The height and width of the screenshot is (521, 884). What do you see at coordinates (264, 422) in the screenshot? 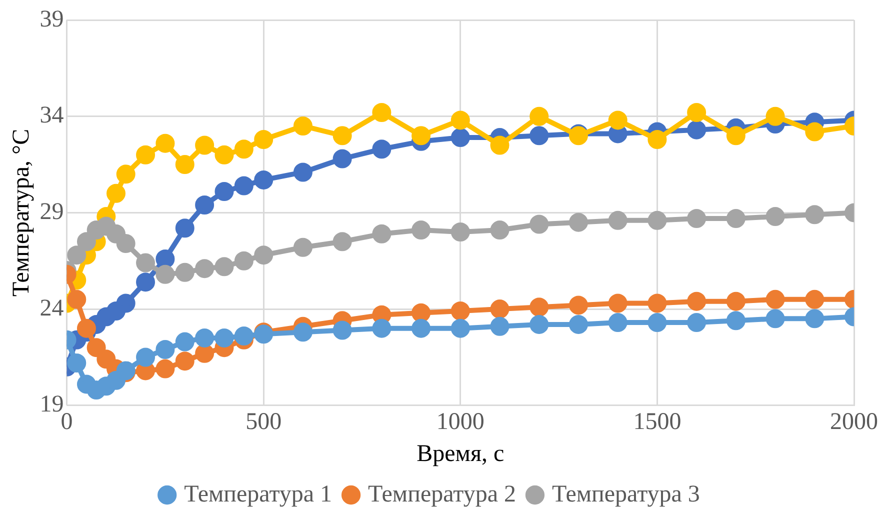
I see `x-tick-label: 500` at bounding box center [264, 422].